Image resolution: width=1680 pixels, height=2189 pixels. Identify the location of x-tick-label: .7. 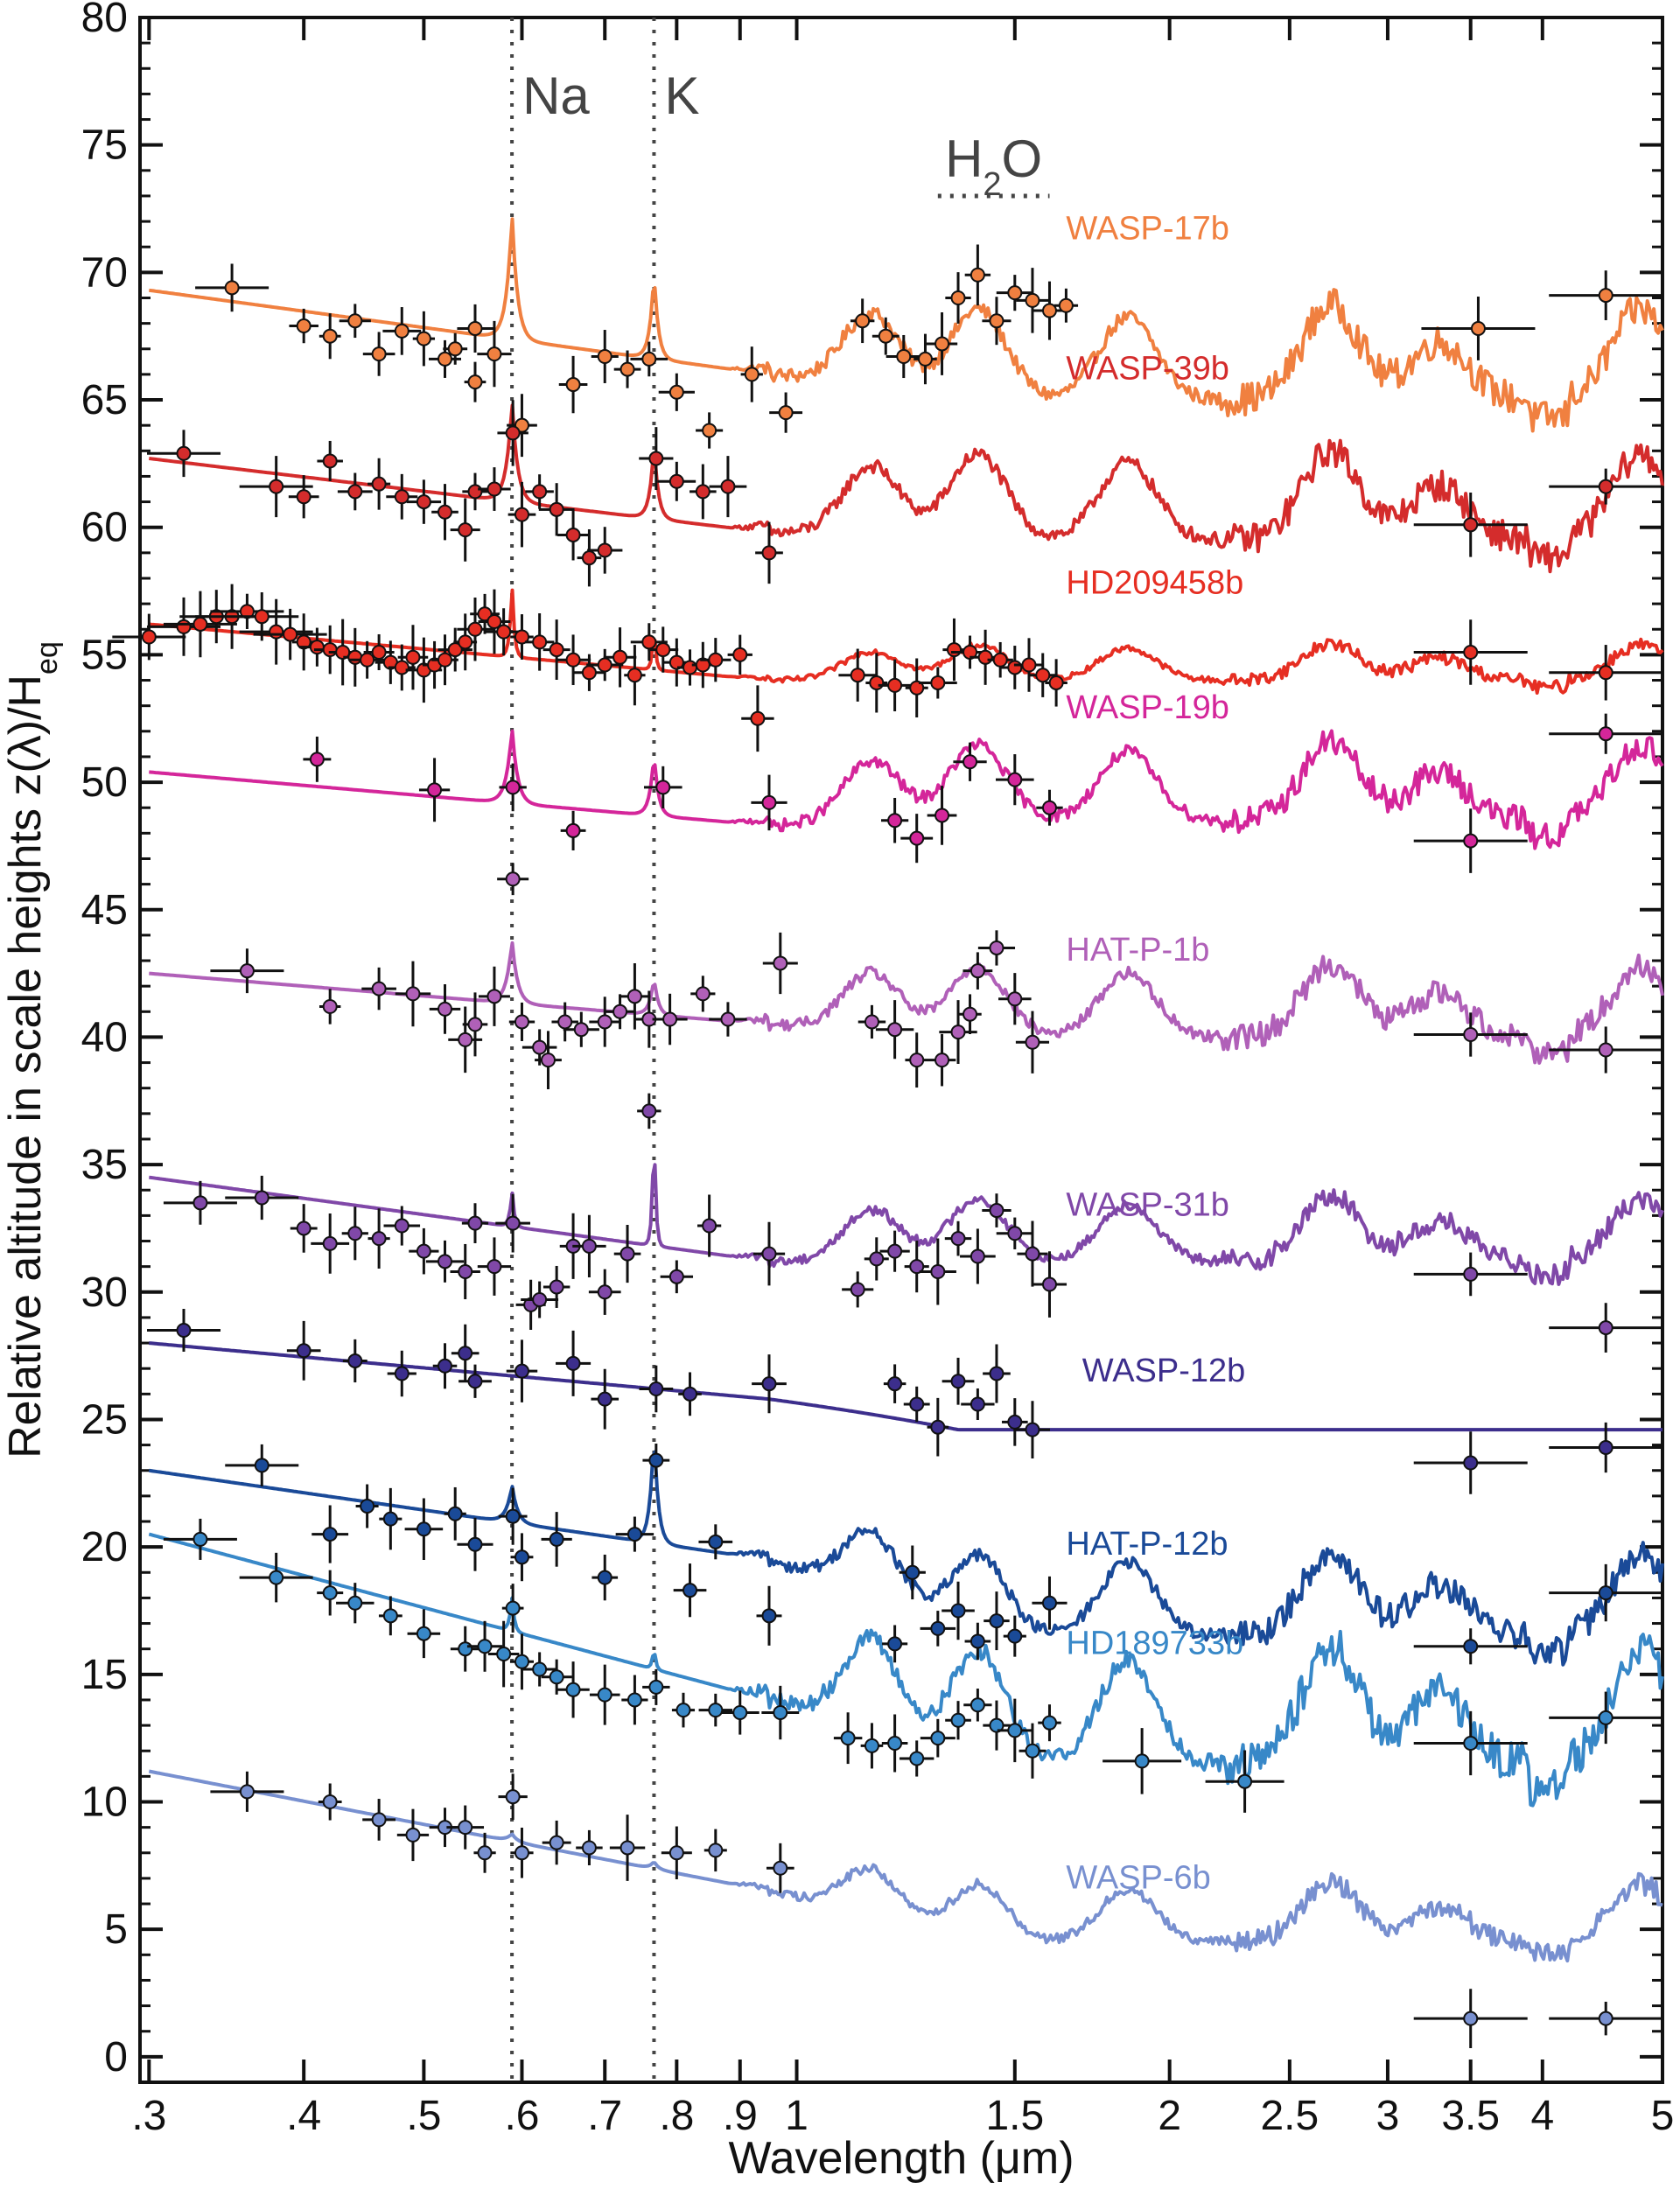
(604, 2116).